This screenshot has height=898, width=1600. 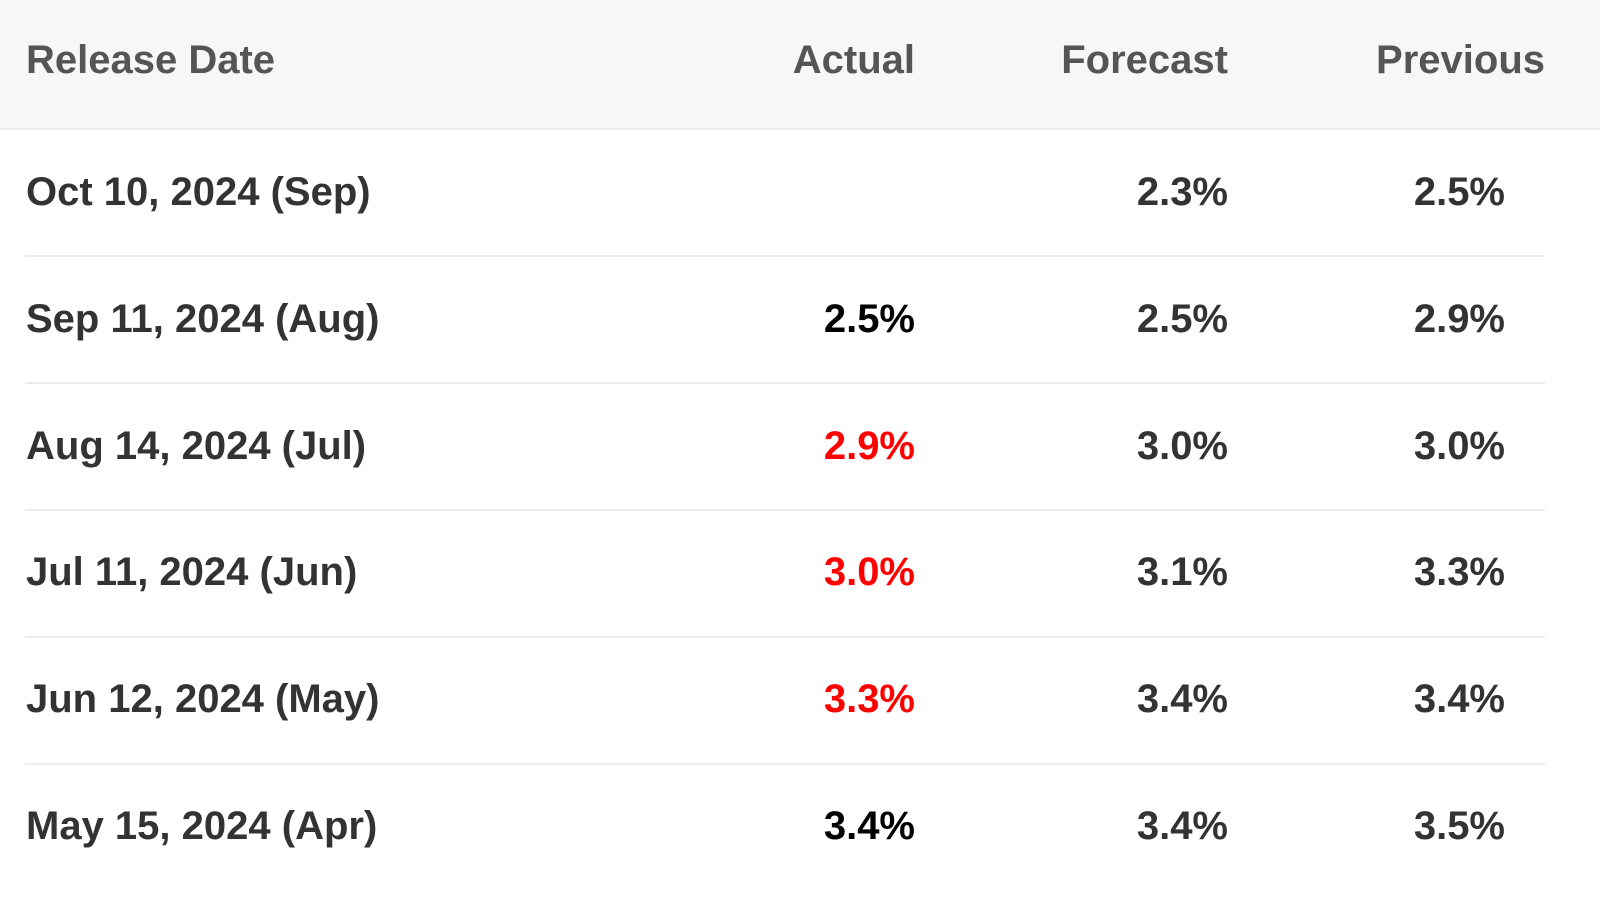 I want to click on release-date: Aug 14, 2024 (Jul), so click(x=196, y=445).